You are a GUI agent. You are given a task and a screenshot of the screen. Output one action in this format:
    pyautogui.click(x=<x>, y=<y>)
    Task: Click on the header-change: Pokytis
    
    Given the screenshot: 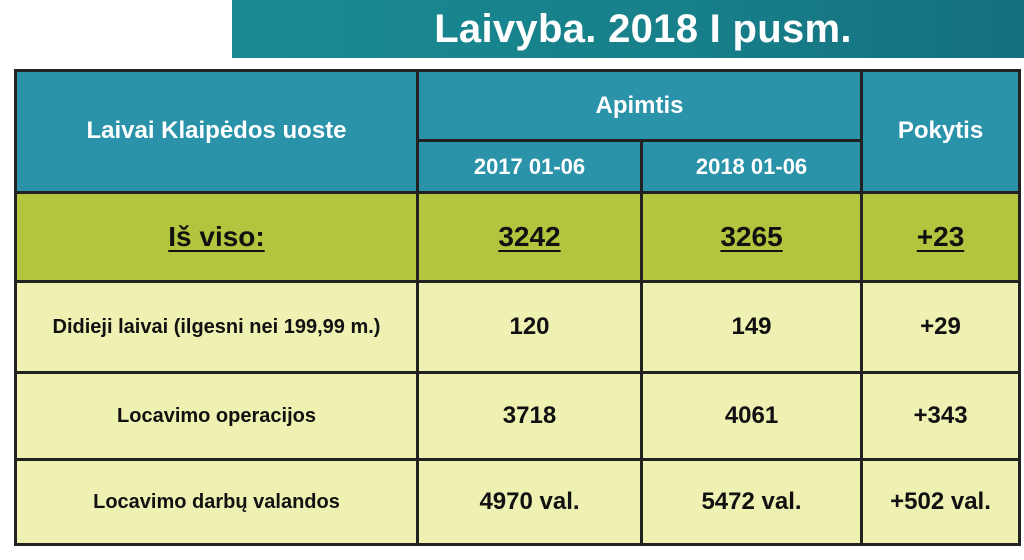 What is the action you would take?
    pyautogui.click(x=941, y=131)
    